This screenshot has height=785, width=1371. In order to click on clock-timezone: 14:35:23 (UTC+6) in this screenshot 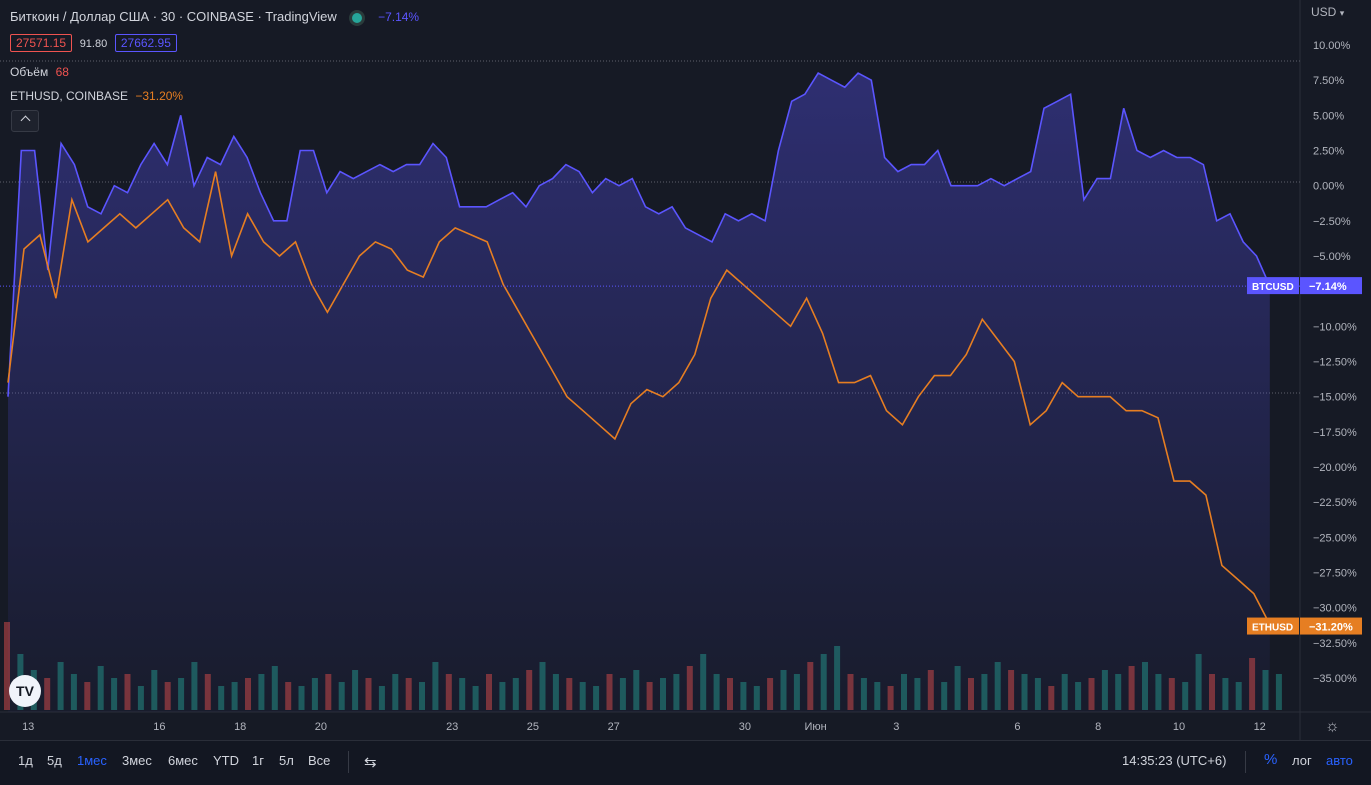, I will do `click(1174, 760)`.